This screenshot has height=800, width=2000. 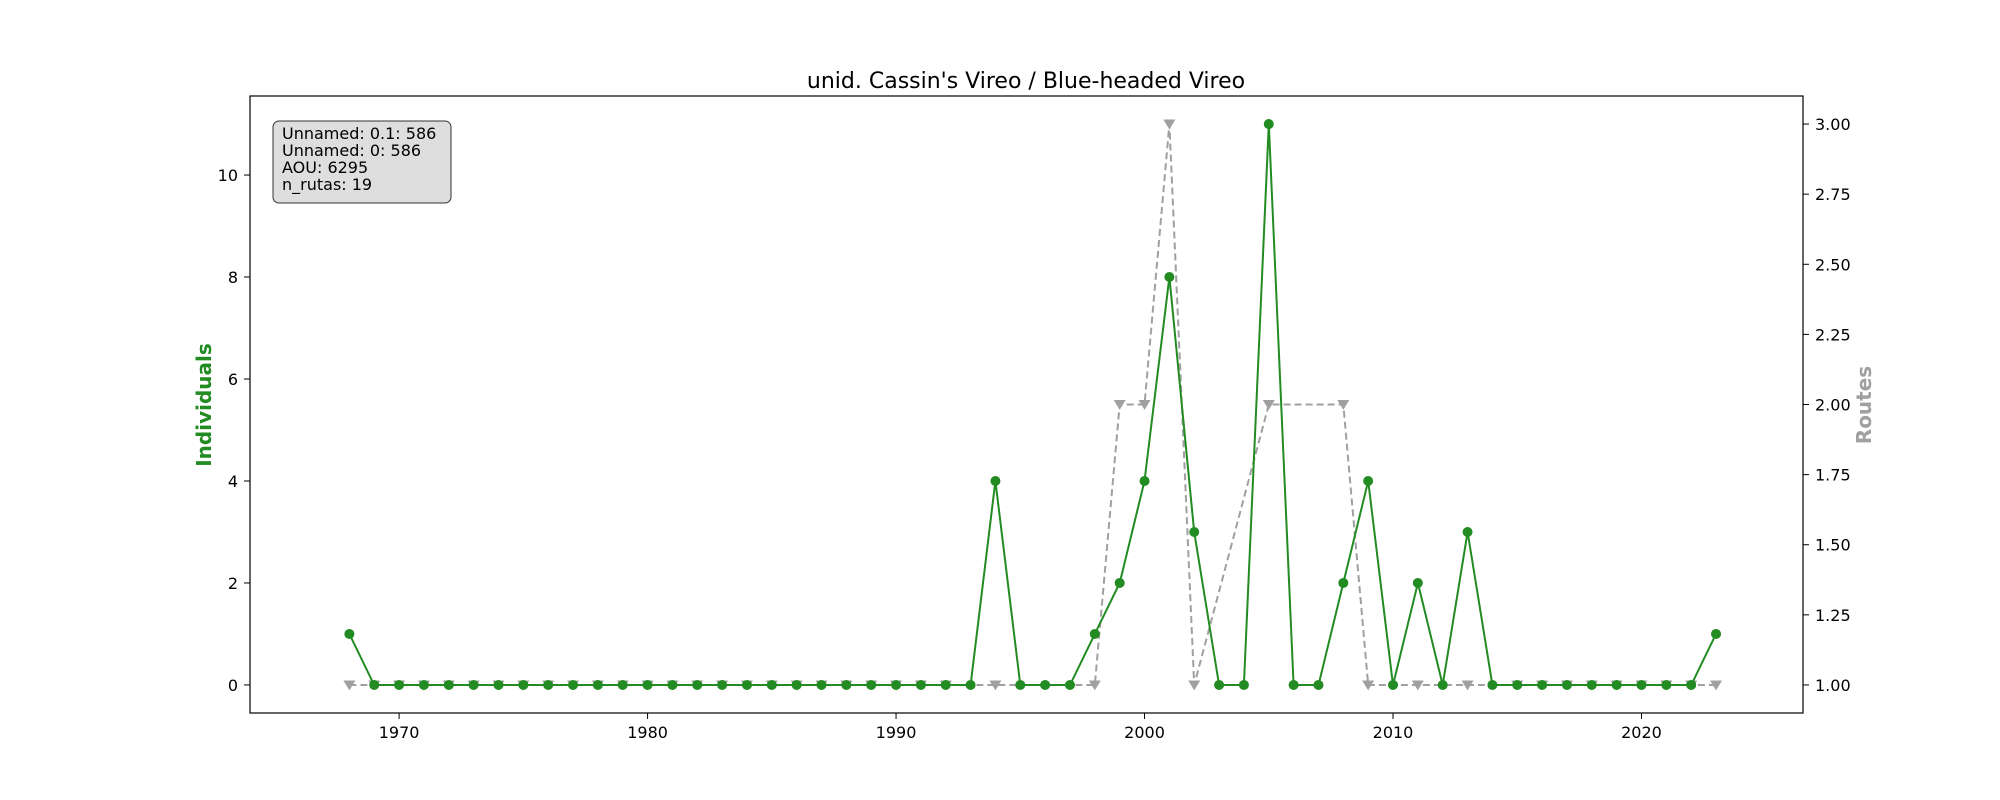 I want to click on y-tick-label-right: 2.75, so click(x=1833, y=194).